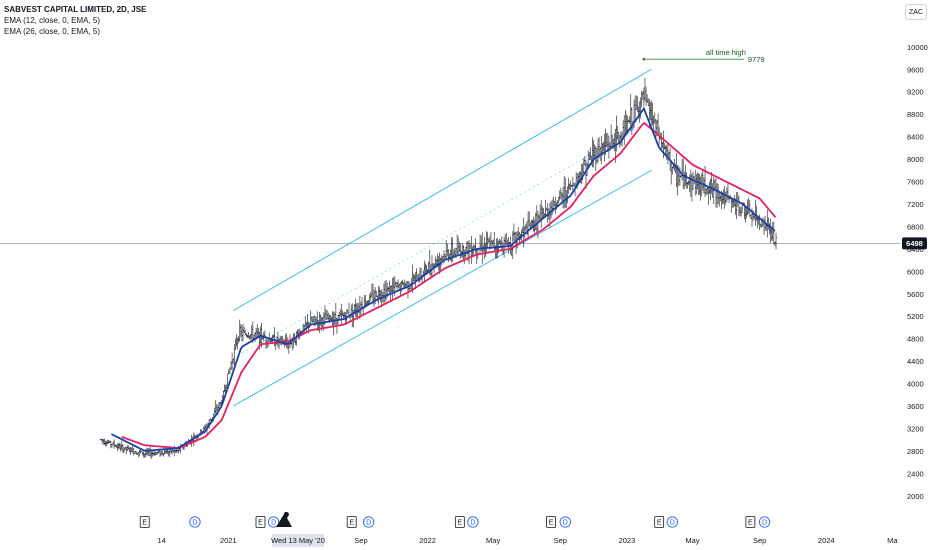  What do you see at coordinates (161, 540) in the screenshot?
I see `time-tick-label: 14` at bounding box center [161, 540].